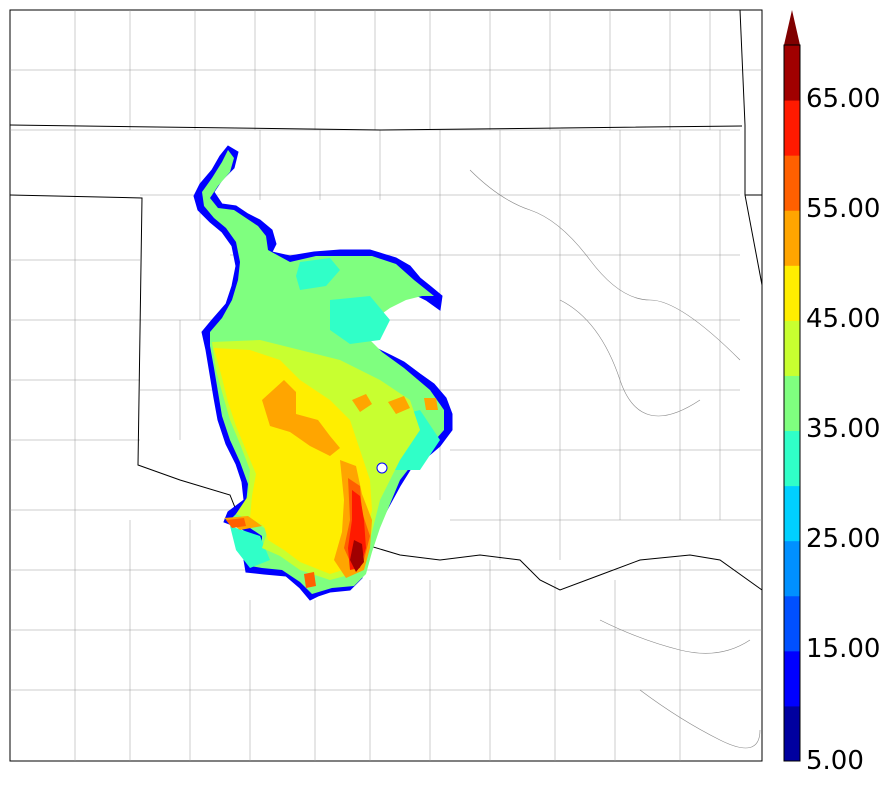 The width and height of the screenshot is (894, 785). I want to click on colorbar-label-65: 65.00, so click(843, 99).